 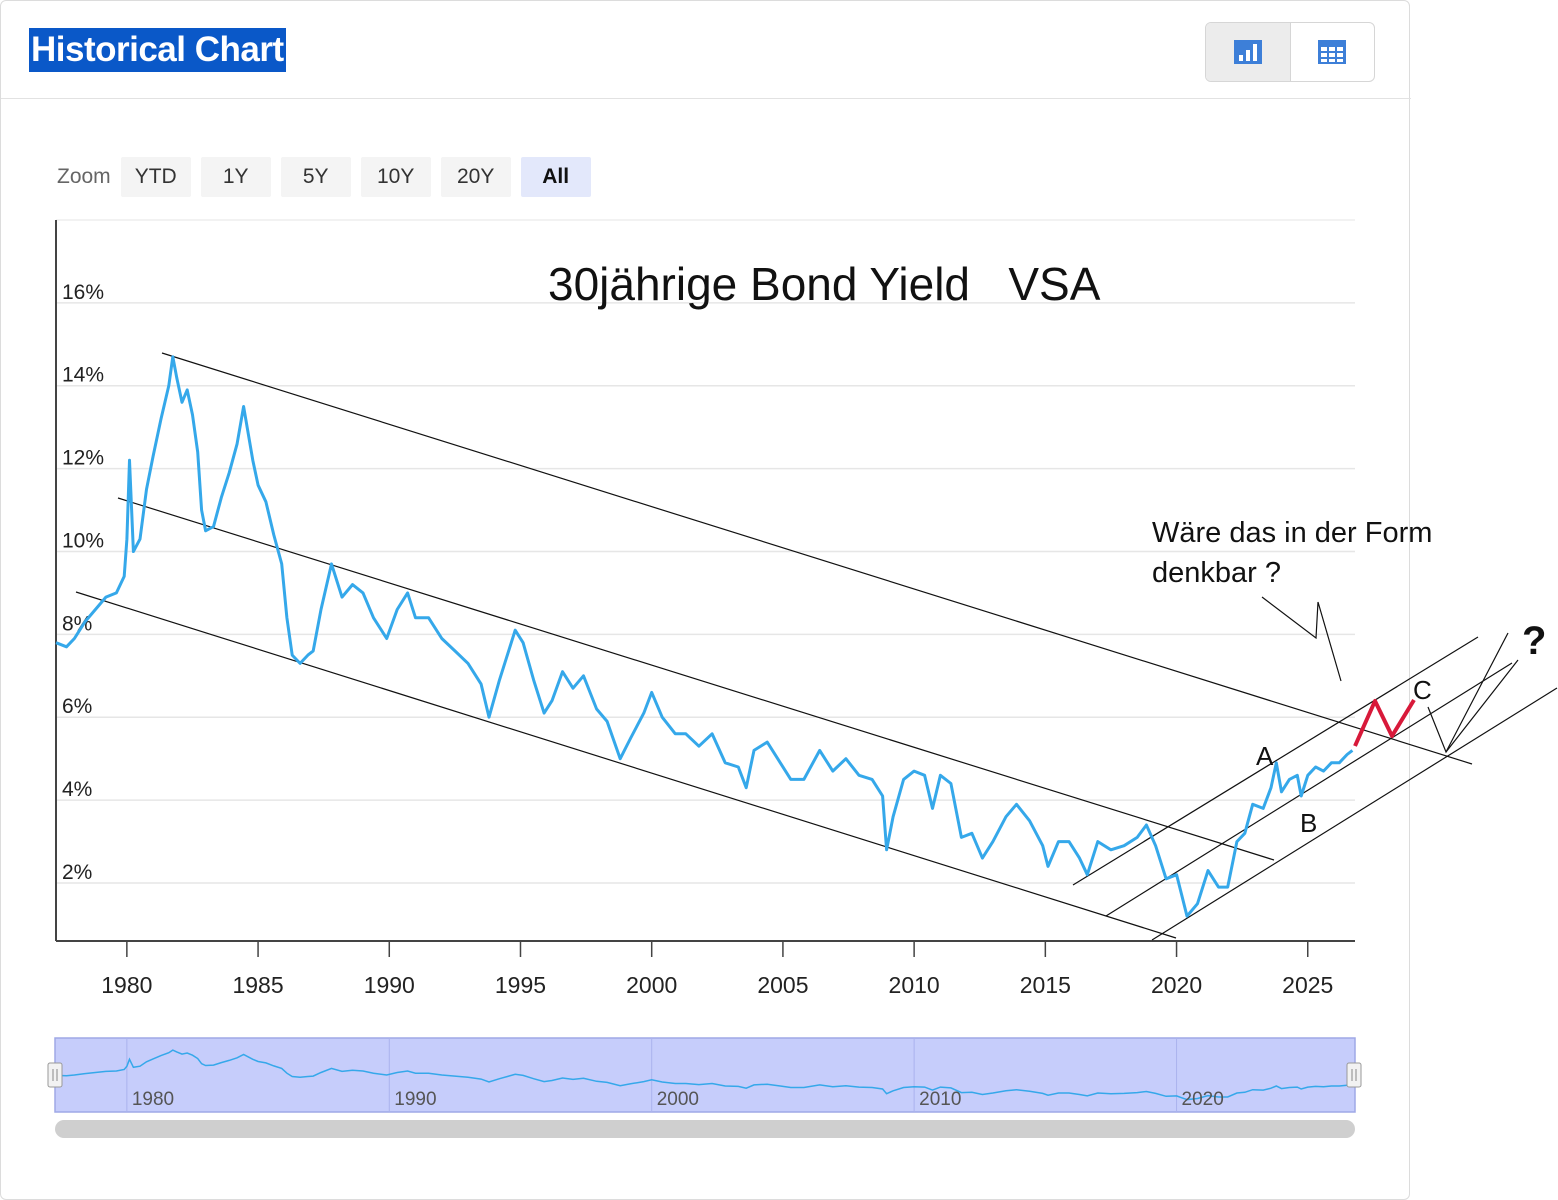 I want to click on projected-zigzag, so click(x=1384, y=722).